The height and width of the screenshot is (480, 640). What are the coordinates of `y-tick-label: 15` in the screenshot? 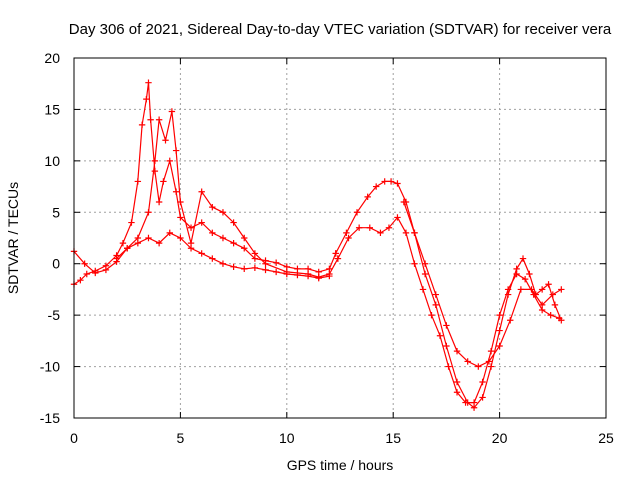 It's located at (52, 109).